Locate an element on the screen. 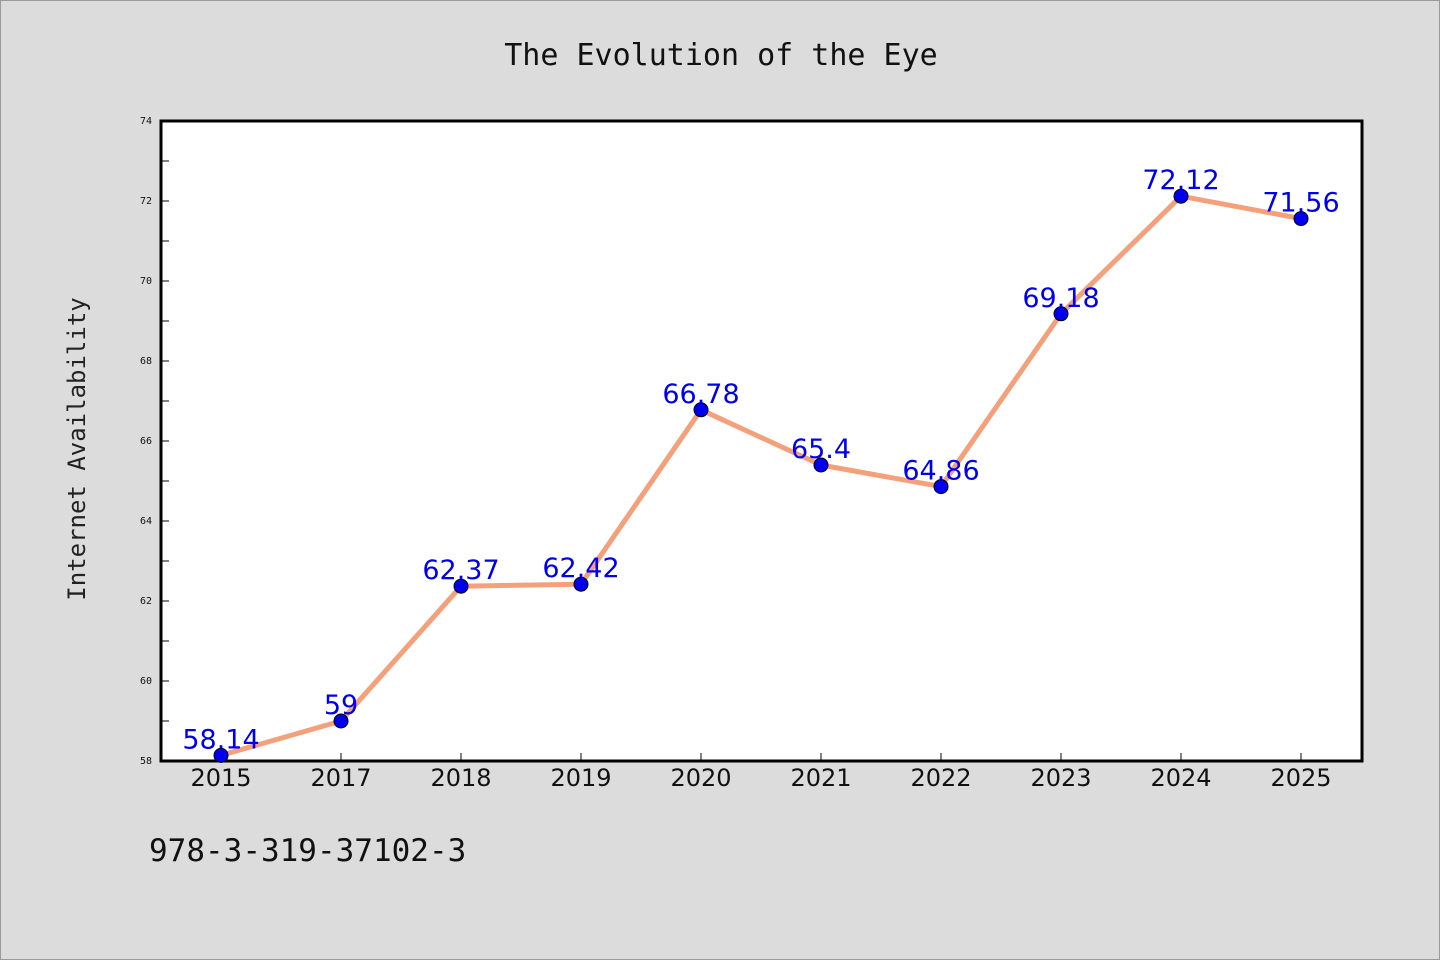 This screenshot has height=960, width=1440. x-tick-label: 2025 is located at coordinates (1300, 778).